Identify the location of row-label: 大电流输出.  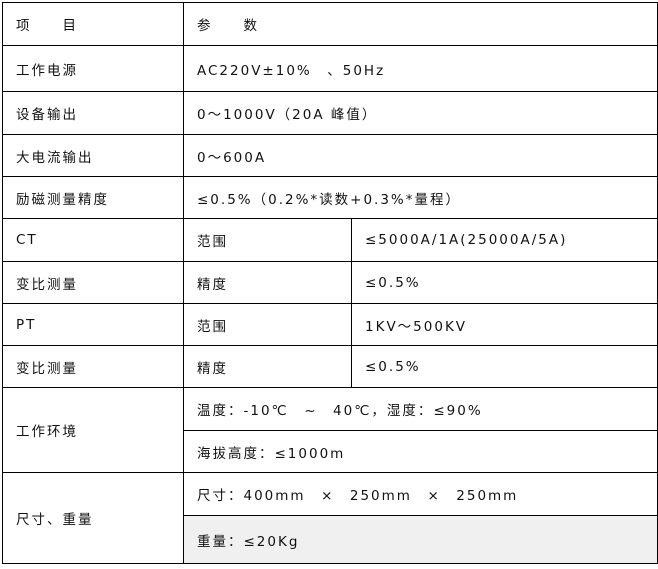
(93, 155).